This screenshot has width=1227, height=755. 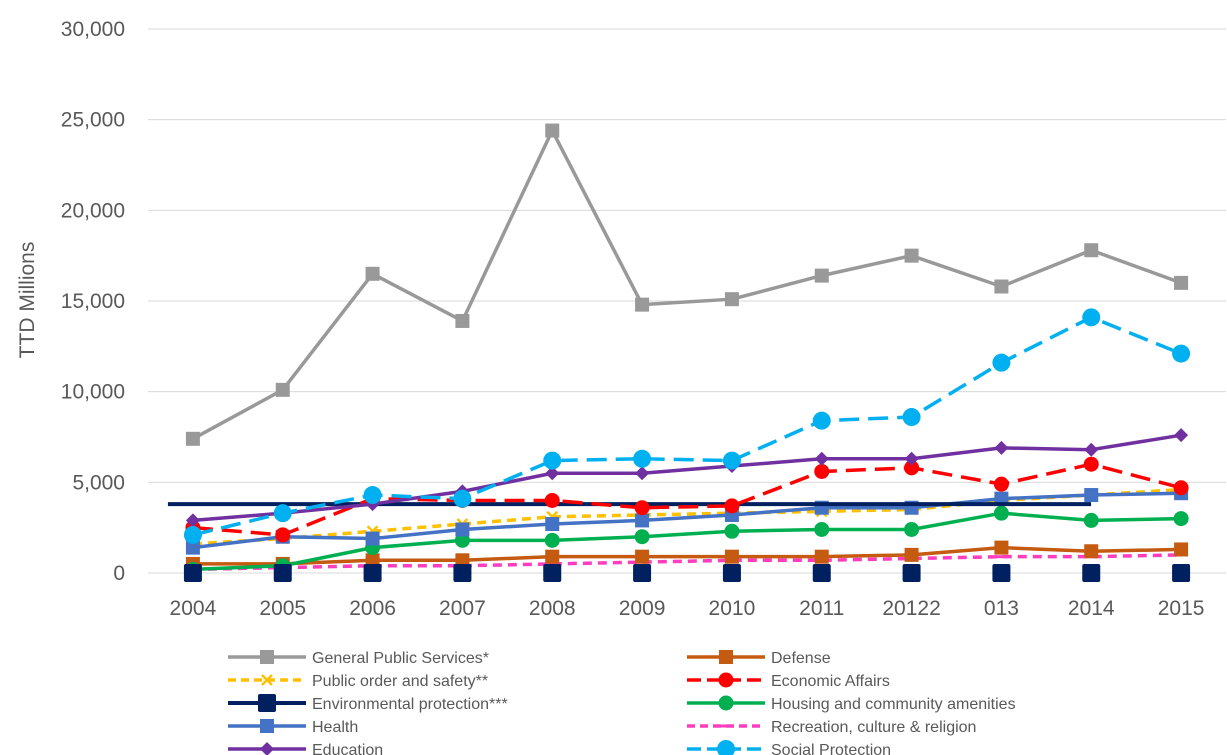 I want to click on series-health-line, so click(x=687, y=520).